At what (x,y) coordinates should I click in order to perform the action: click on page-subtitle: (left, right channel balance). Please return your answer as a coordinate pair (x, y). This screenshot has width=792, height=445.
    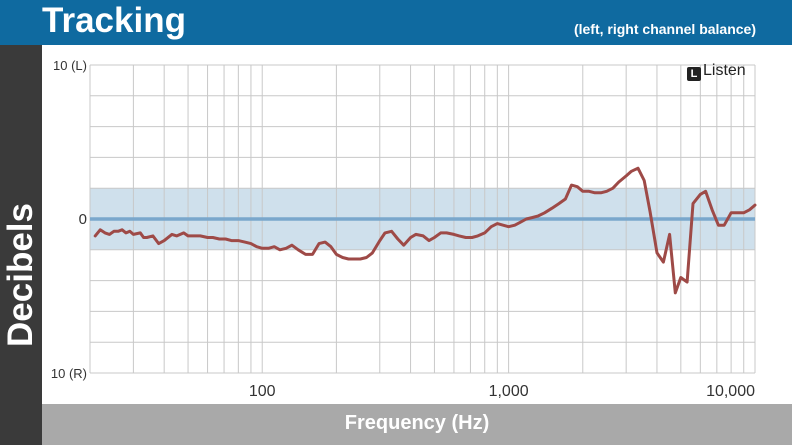
    Looking at the image, I should click on (664, 29).